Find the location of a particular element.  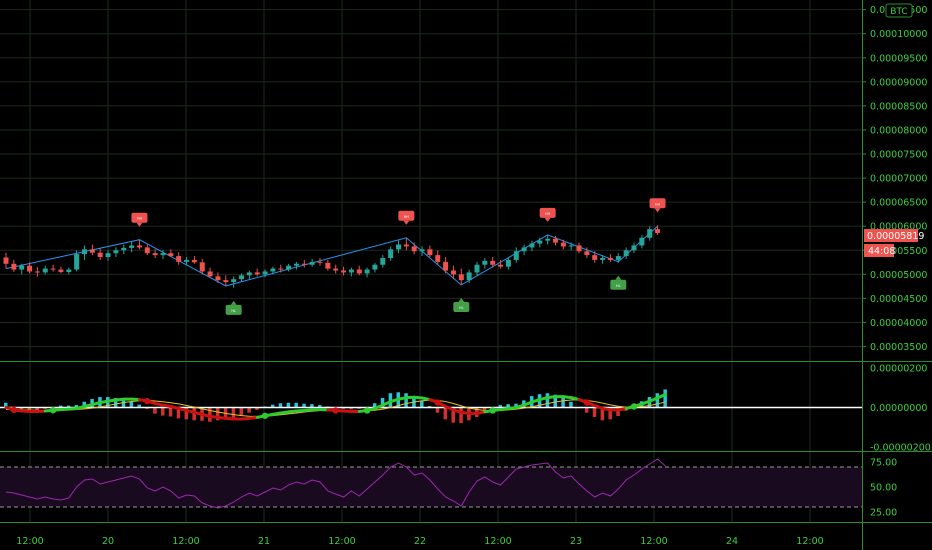

pivot-low-label: HL is located at coordinates (233, 307).